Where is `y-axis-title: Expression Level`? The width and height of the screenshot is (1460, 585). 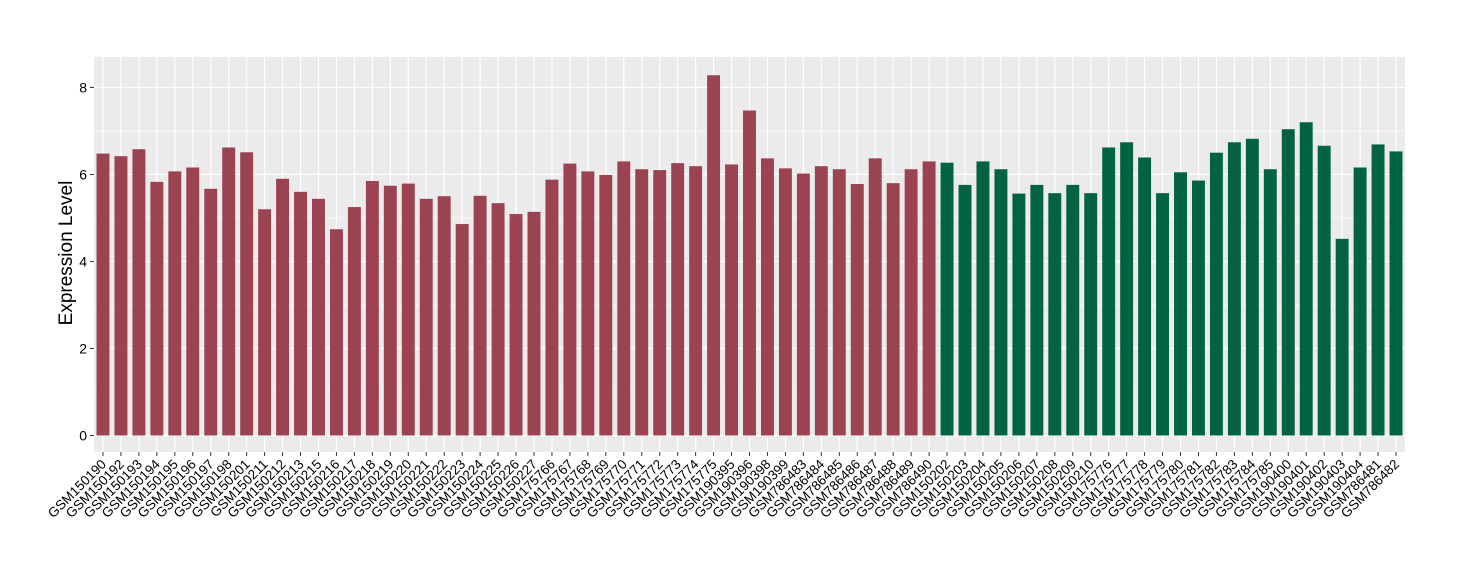
y-axis-title: Expression Level is located at coordinates (66, 253).